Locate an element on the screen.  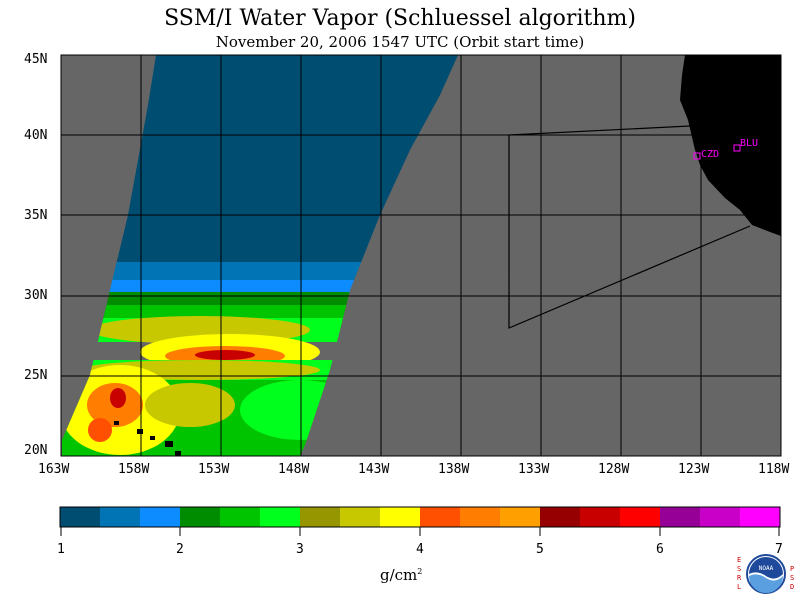
lon-label: 123W is located at coordinates (694, 469).